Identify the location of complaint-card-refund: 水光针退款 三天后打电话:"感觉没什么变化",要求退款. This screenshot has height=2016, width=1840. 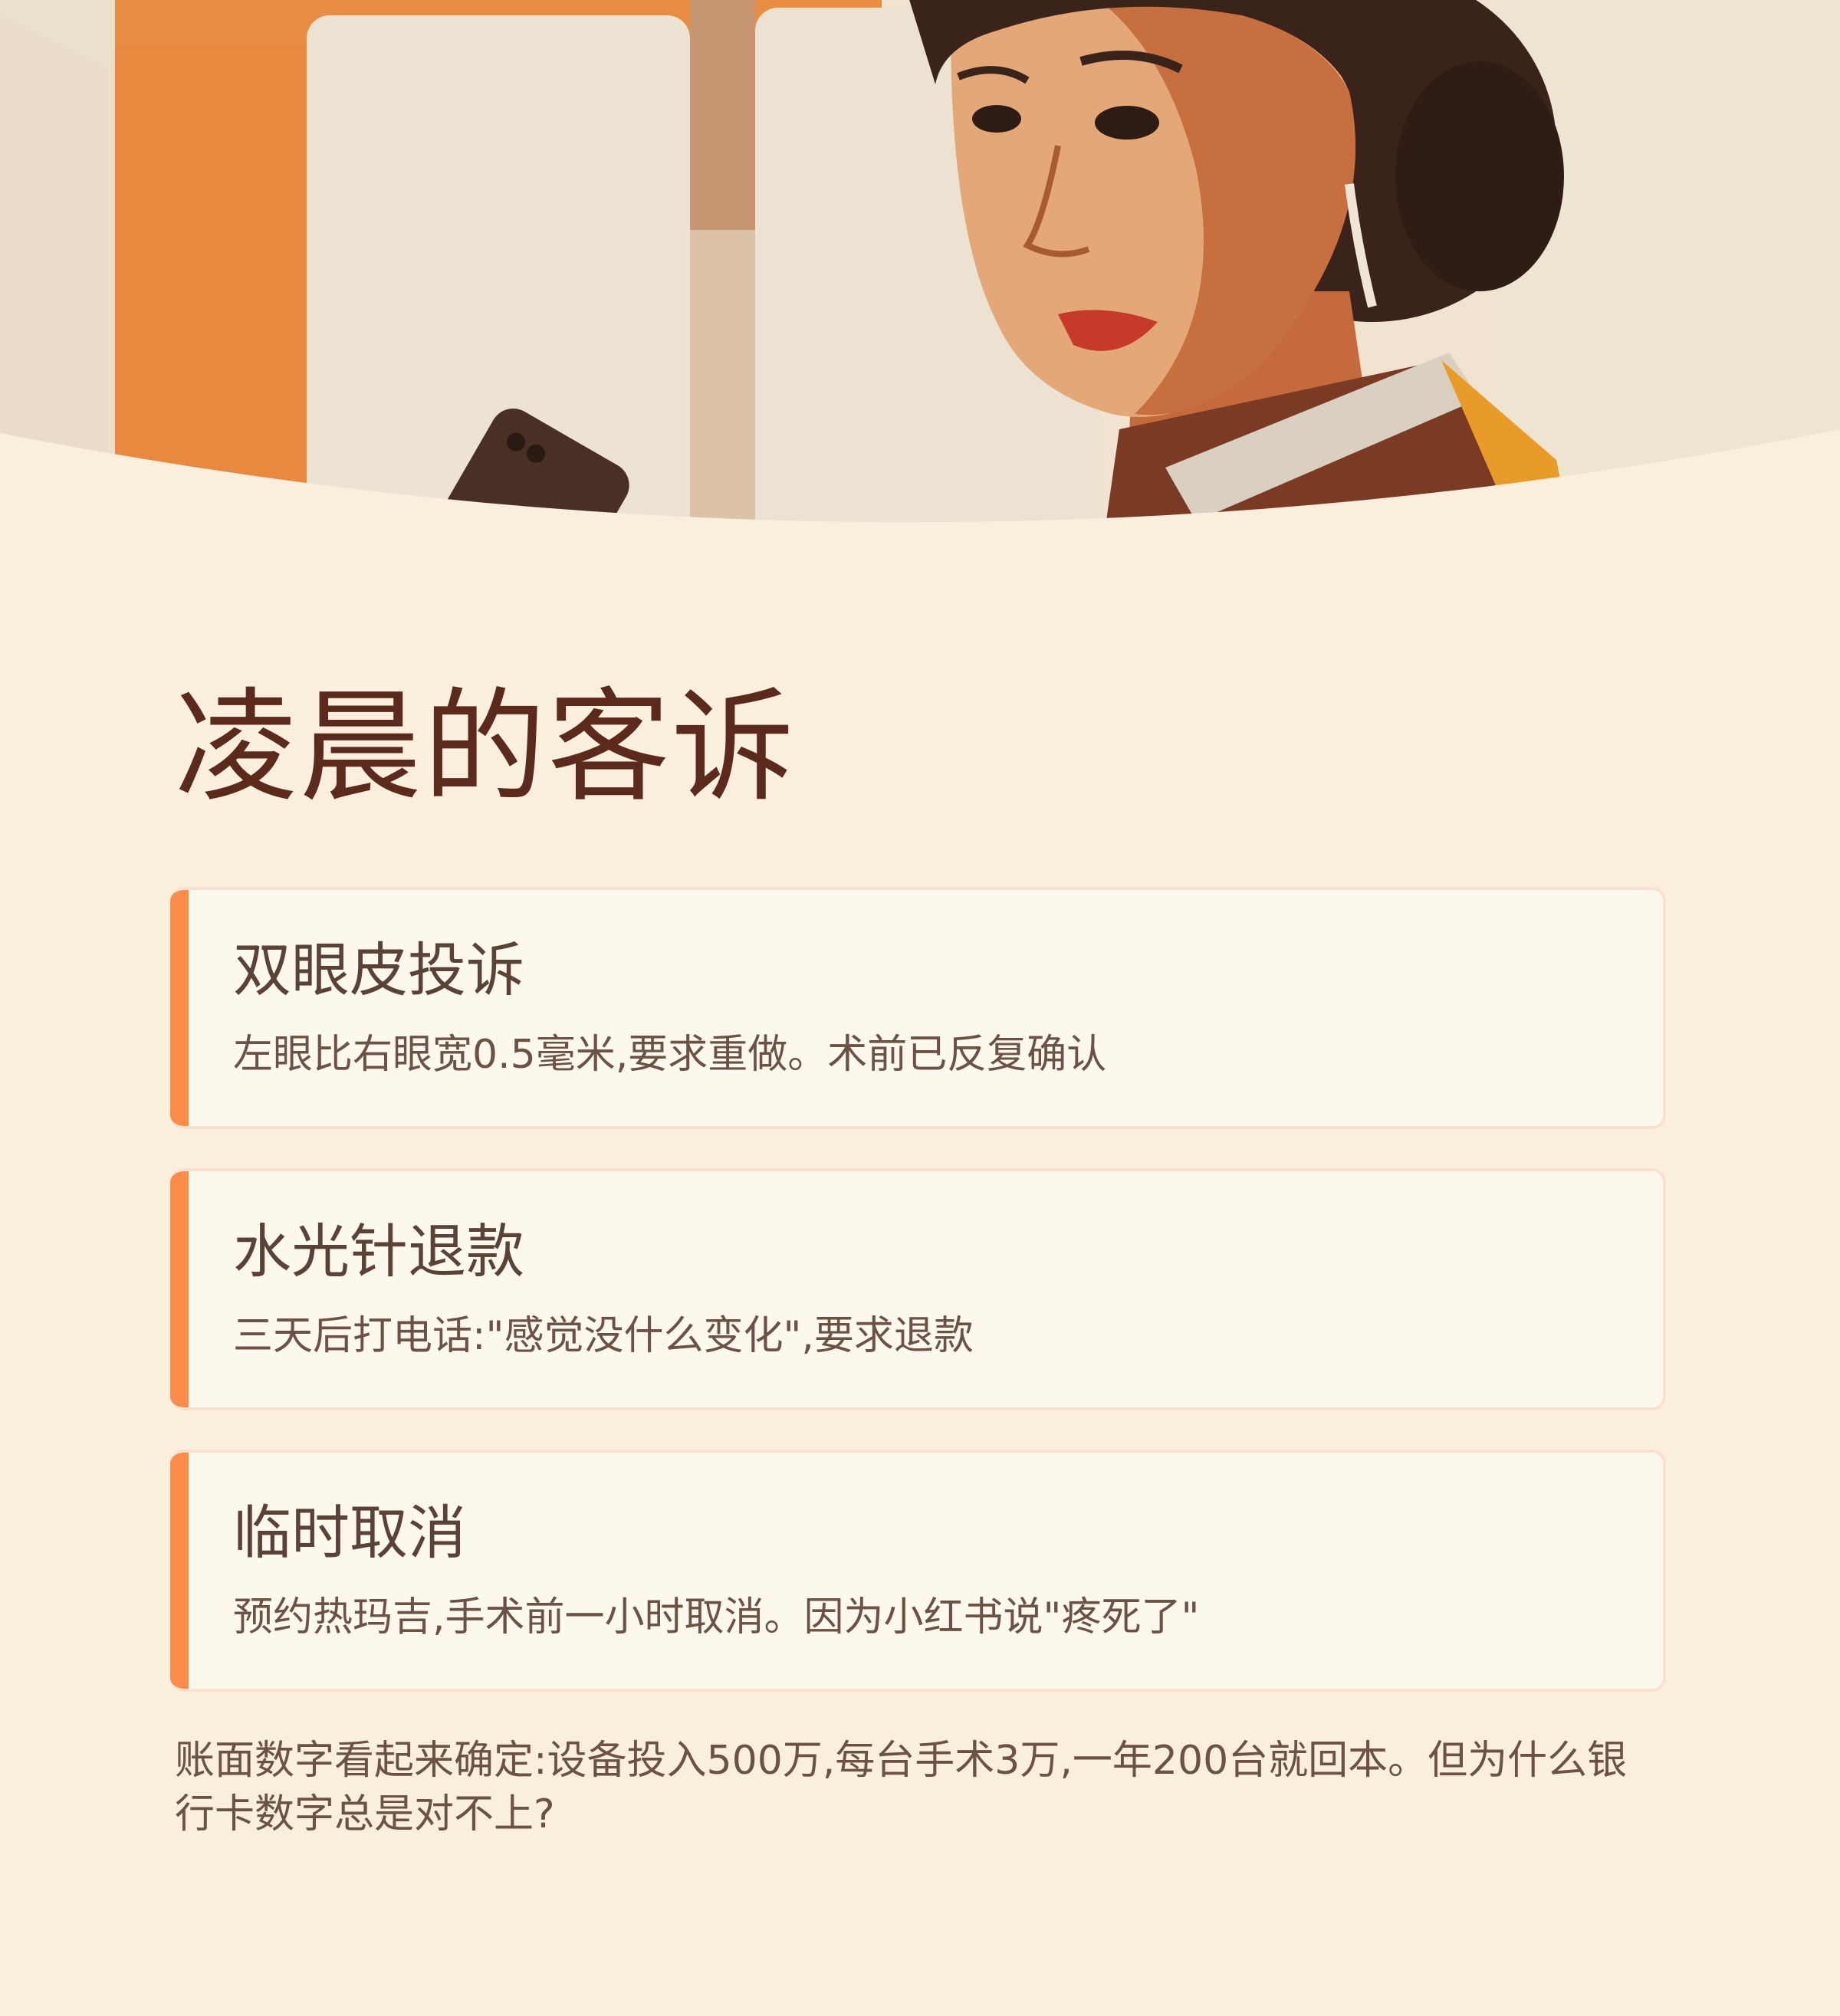
(918, 1289).